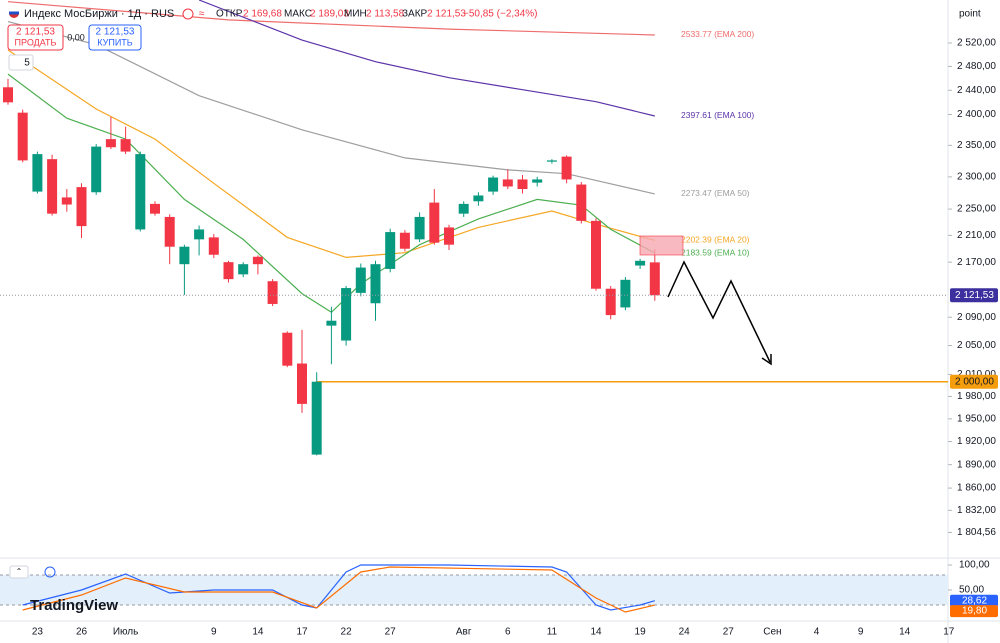 Image resolution: width=1000 pixels, height=643 pixels. Describe the element at coordinates (976, 145) in the screenshot. I see `y-tick-label: 2 350,00` at that location.